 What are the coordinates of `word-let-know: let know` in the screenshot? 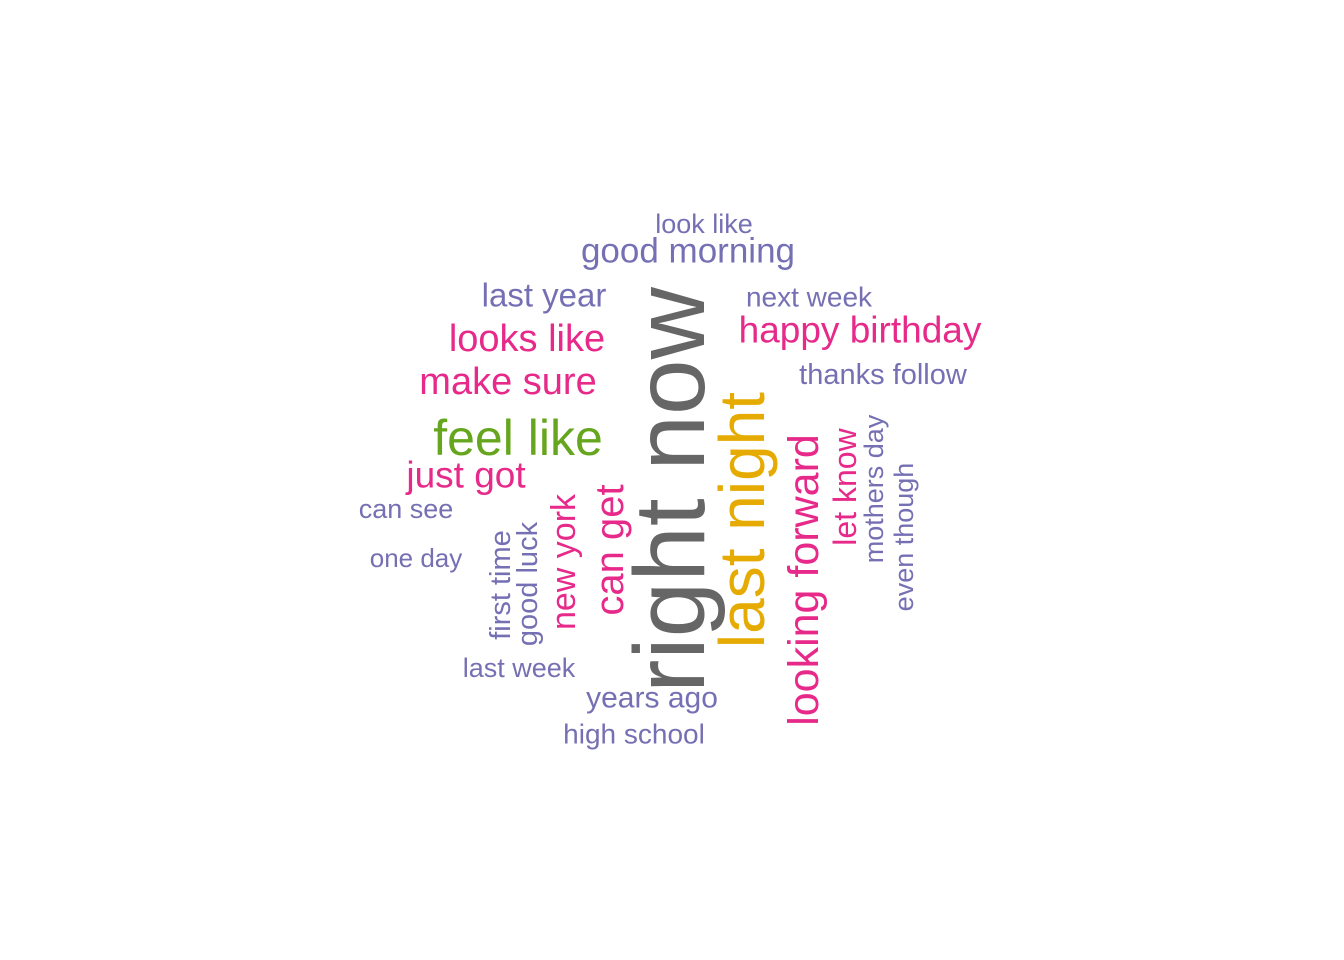 It's located at (845, 486).